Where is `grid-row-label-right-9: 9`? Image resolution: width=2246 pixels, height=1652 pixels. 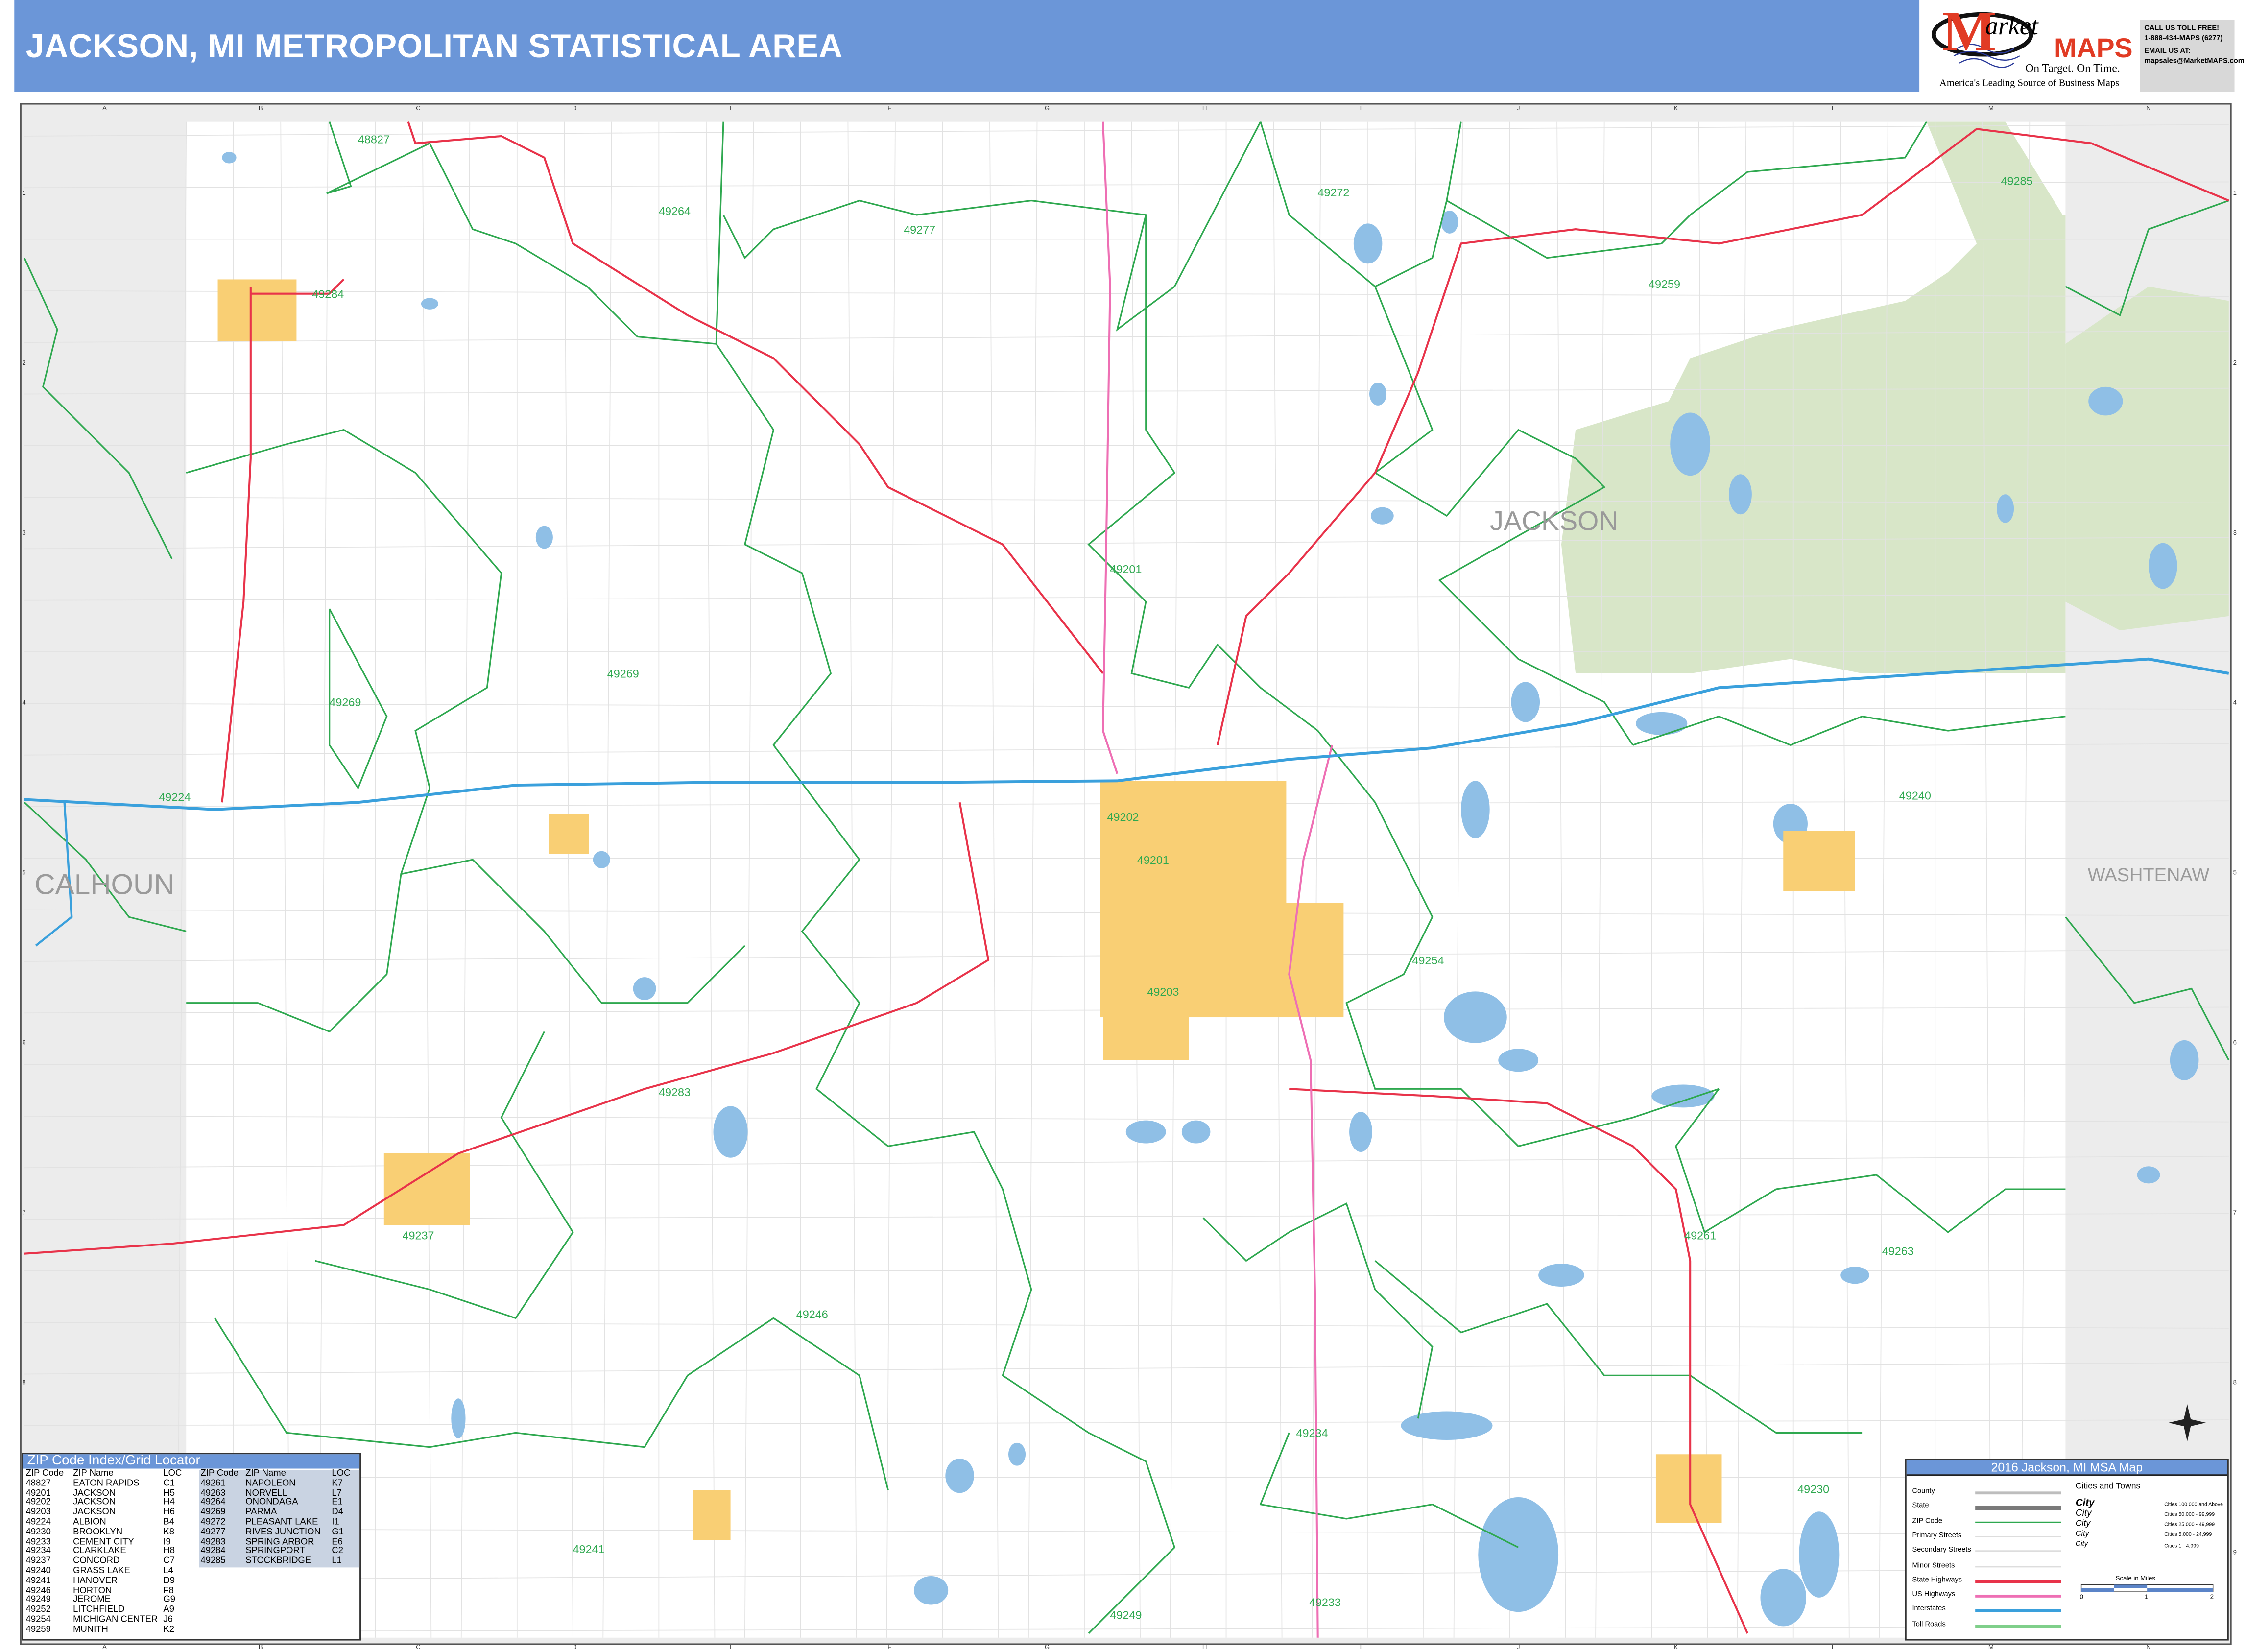
grid-row-label-right-9: 9 is located at coordinates (2235, 1552).